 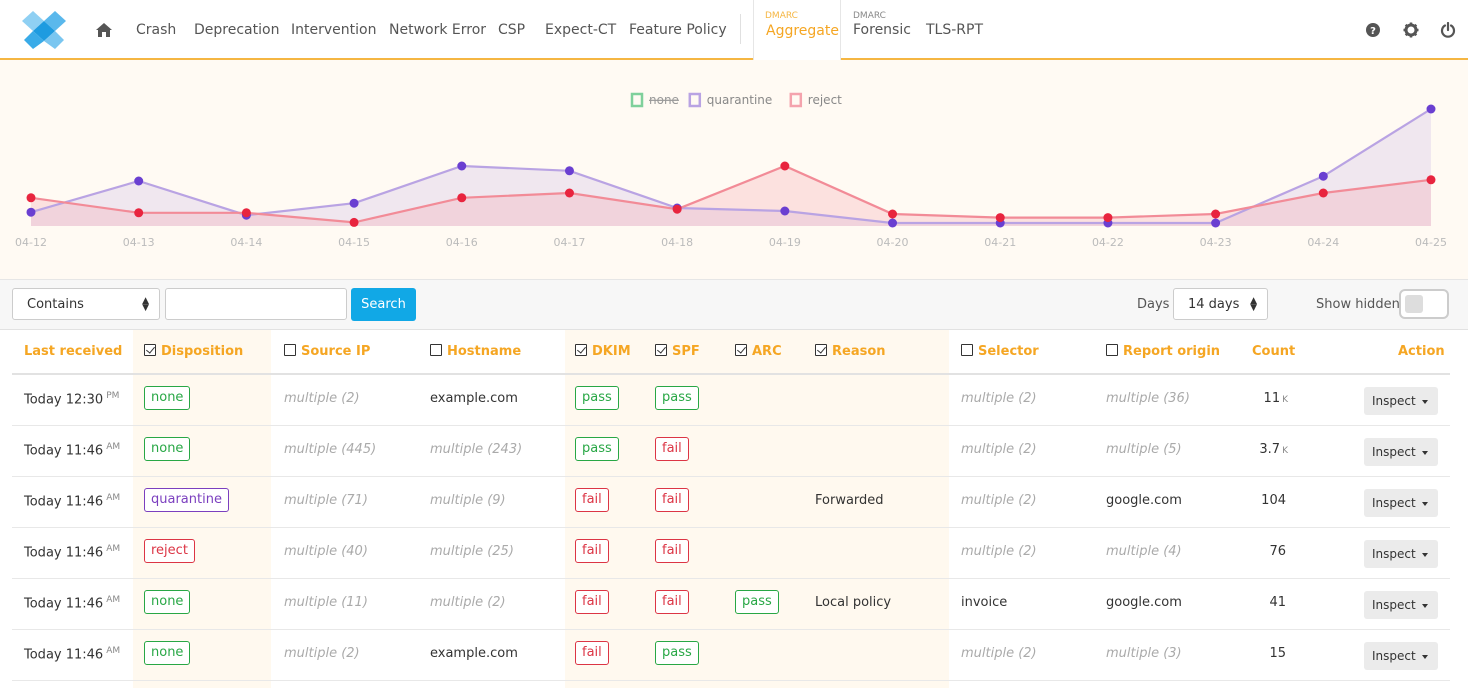 What do you see at coordinates (1258, 449) in the screenshot?
I see `count-cell: 3.7 K` at bounding box center [1258, 449].